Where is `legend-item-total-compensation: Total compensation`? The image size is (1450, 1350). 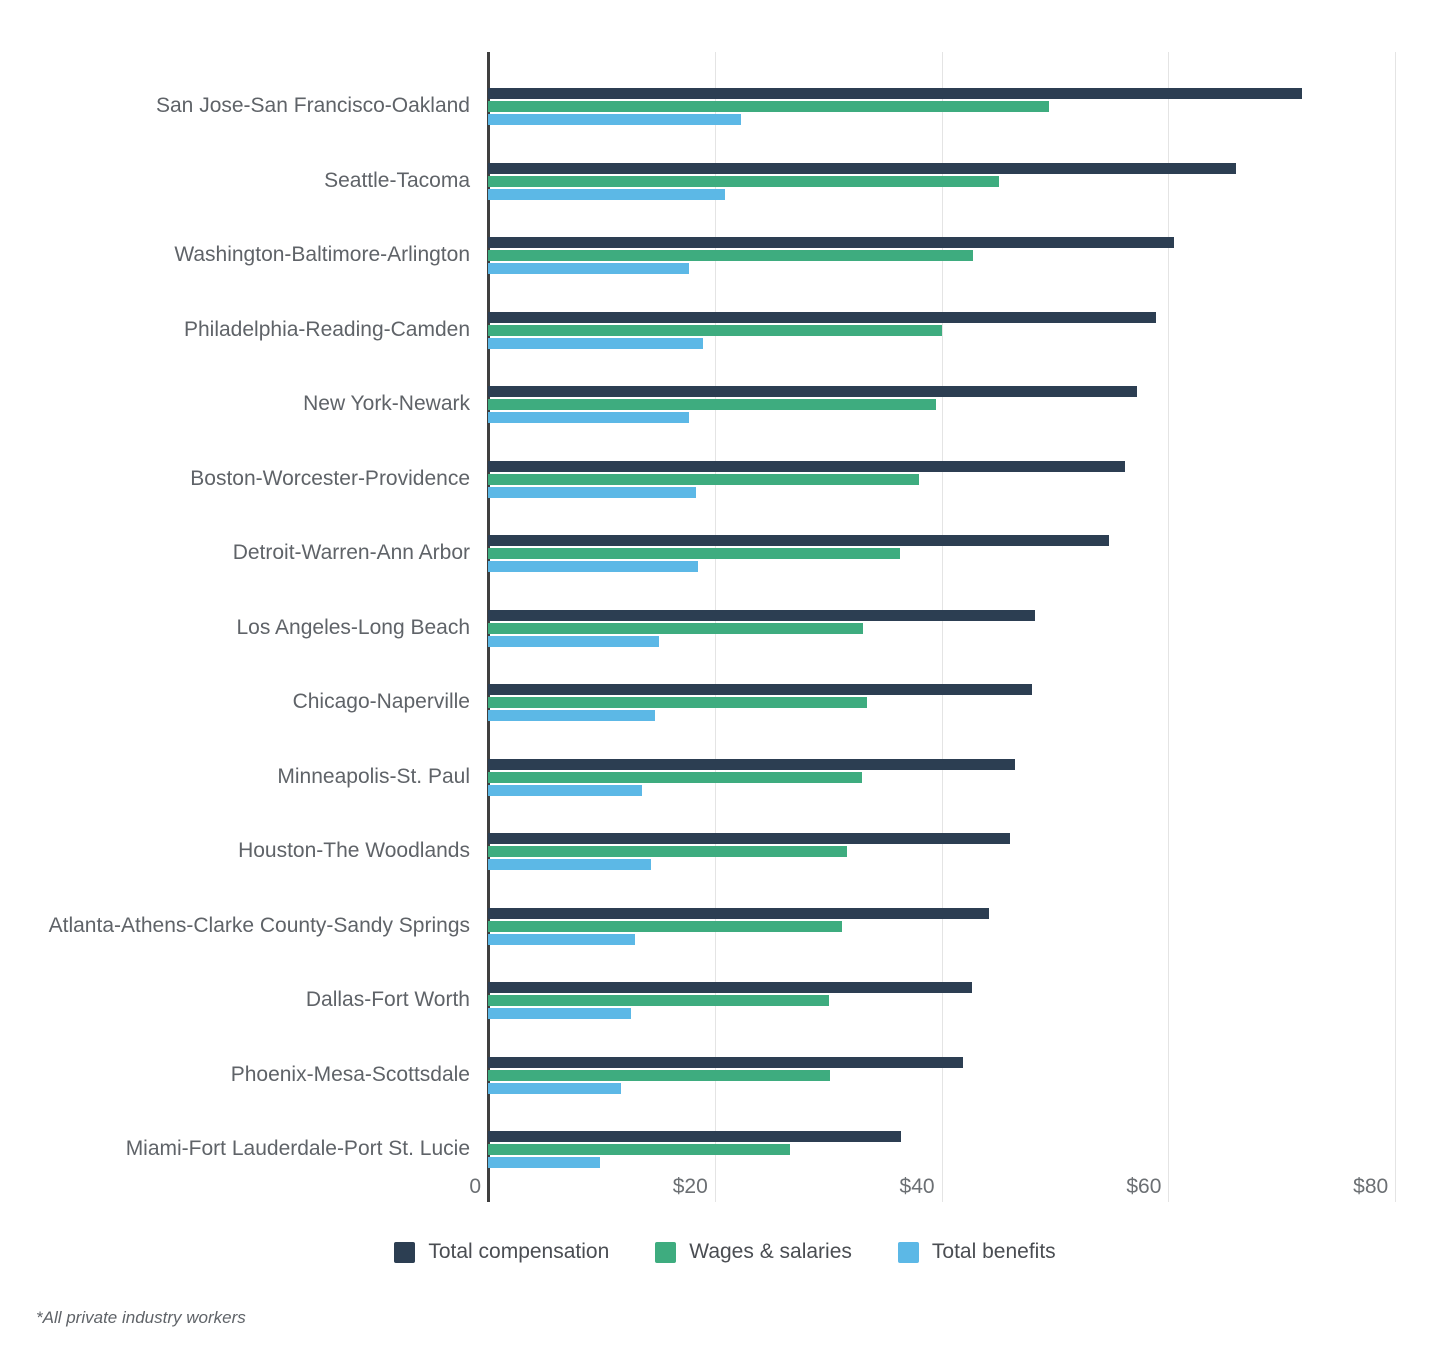
legend-item-total-compensation: Total compensation is located at coordinates (501, 1252).